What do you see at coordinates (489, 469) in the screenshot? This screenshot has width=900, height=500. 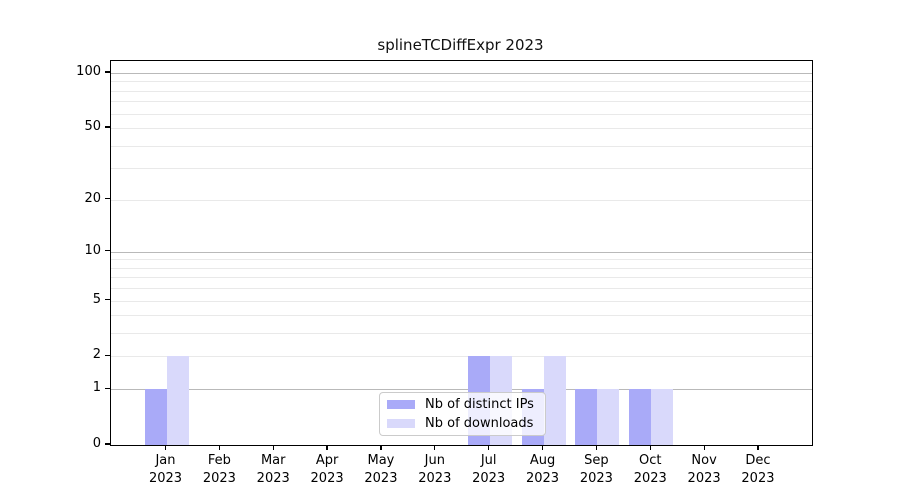 I see `x-axis-tick-label: Jul 2023` at bounding box center [489, 469].